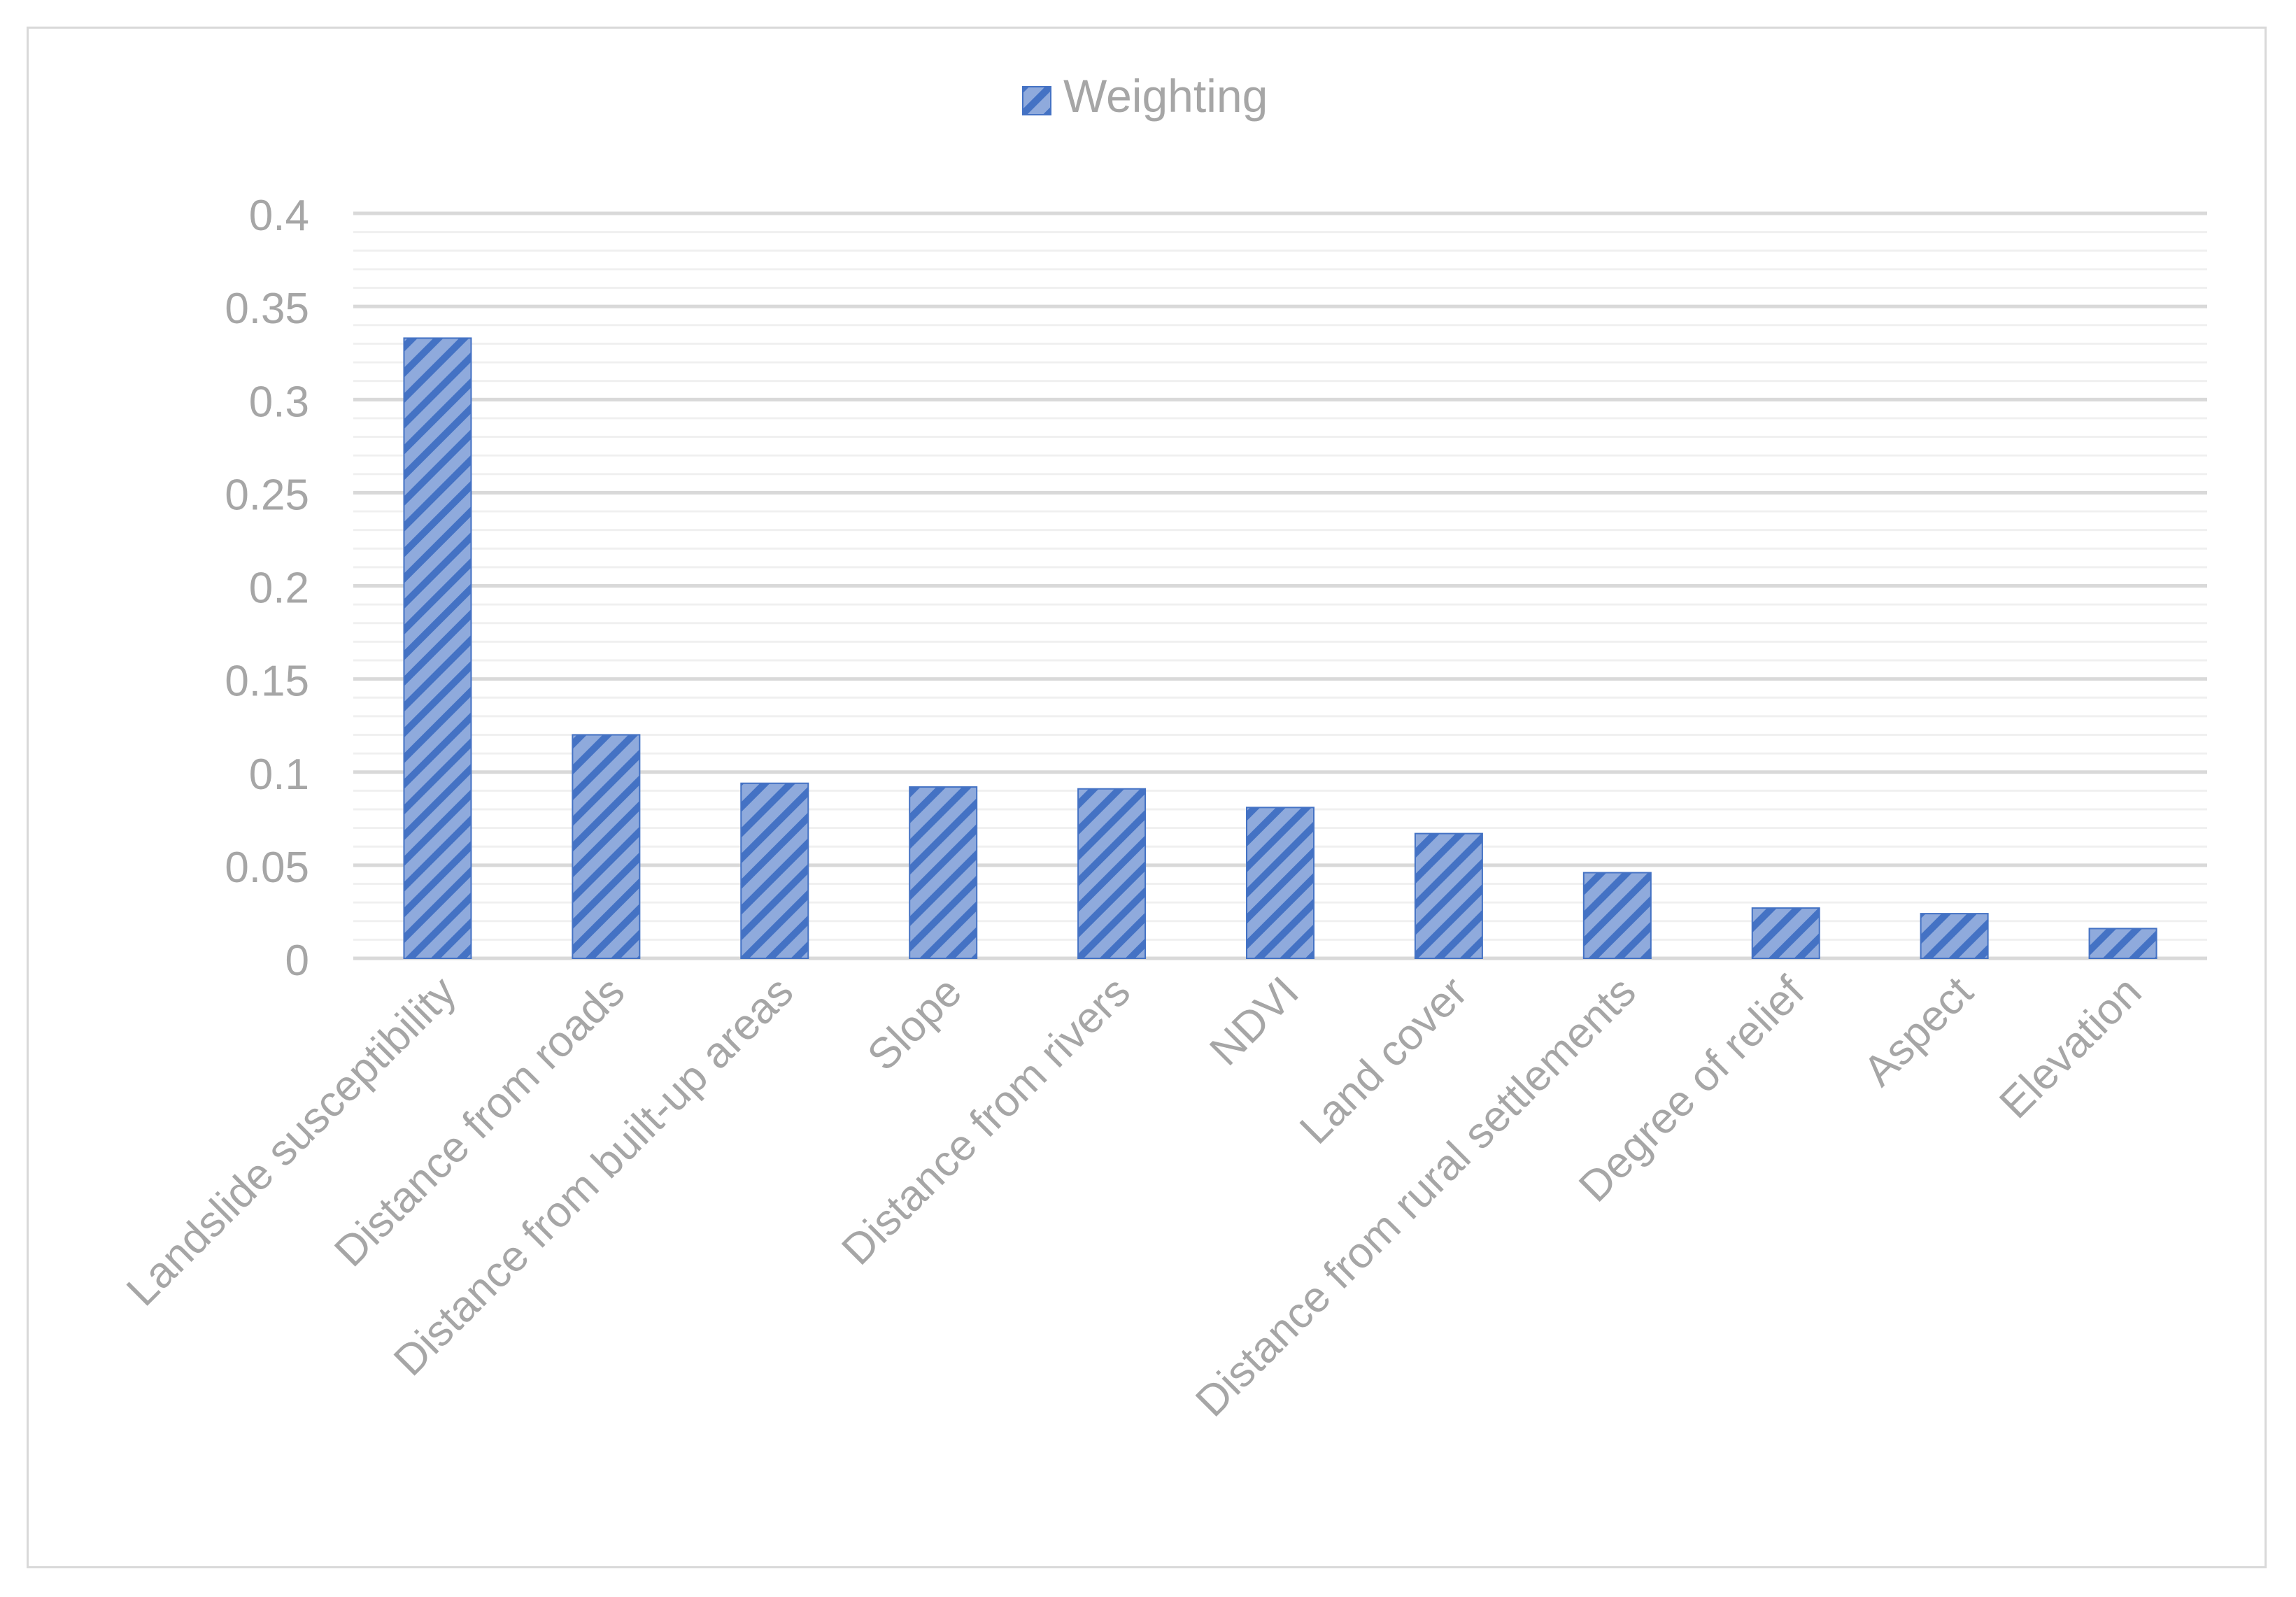  I want to click on x-tick-label: Elevation, so click(2070, 1047).